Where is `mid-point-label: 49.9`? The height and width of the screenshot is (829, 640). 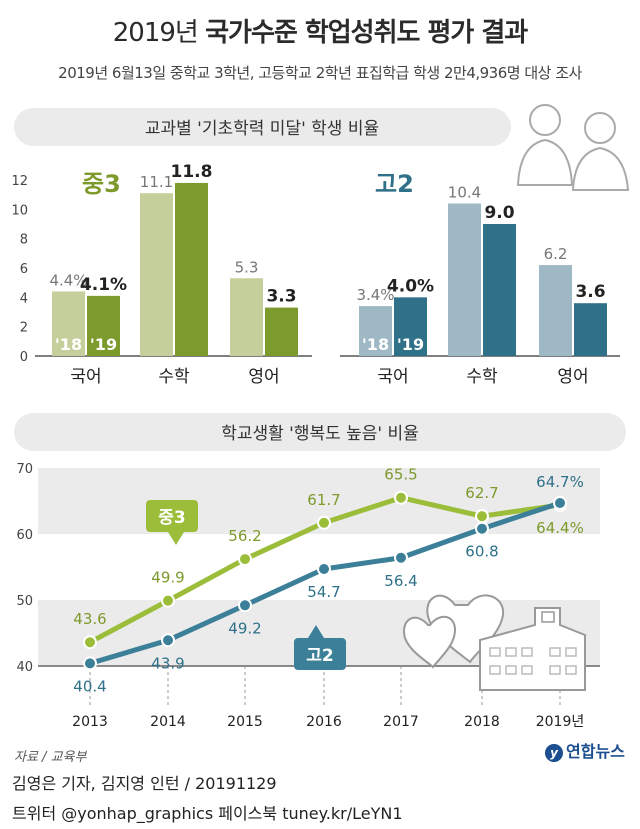 mid-point-label: 49.9 is located at coordinates (167, 578).